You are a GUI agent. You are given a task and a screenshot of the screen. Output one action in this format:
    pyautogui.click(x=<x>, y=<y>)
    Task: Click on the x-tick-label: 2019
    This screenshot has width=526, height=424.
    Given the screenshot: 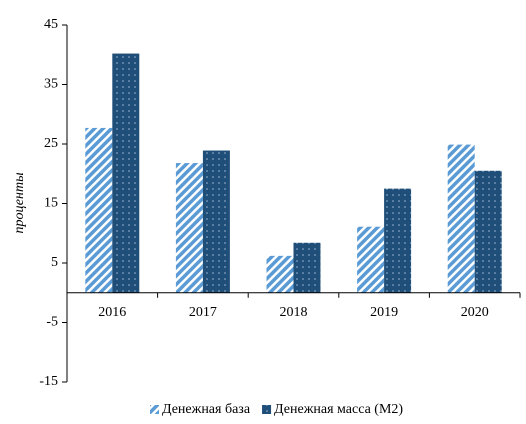 What is the action you would take?
    pyautogui.click(x=384, y=312)
    